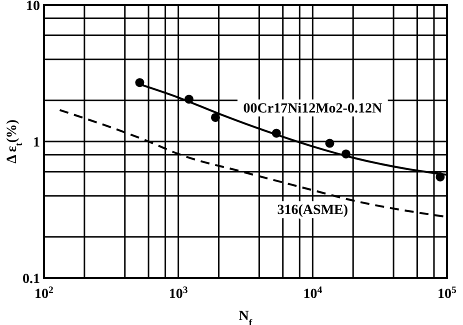  I want to click on series-label: 316(ASME), so click(312, 210).